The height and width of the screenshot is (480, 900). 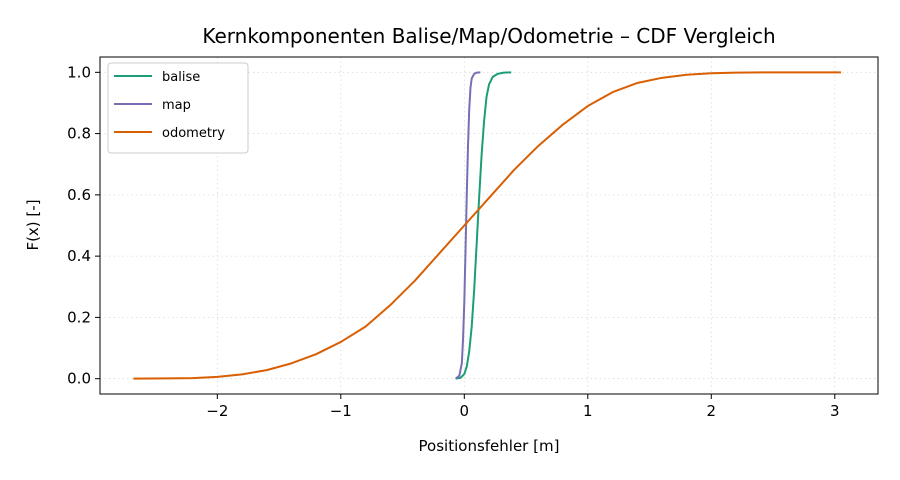 I want to click on series-line-map, so click(x=468, y=225).